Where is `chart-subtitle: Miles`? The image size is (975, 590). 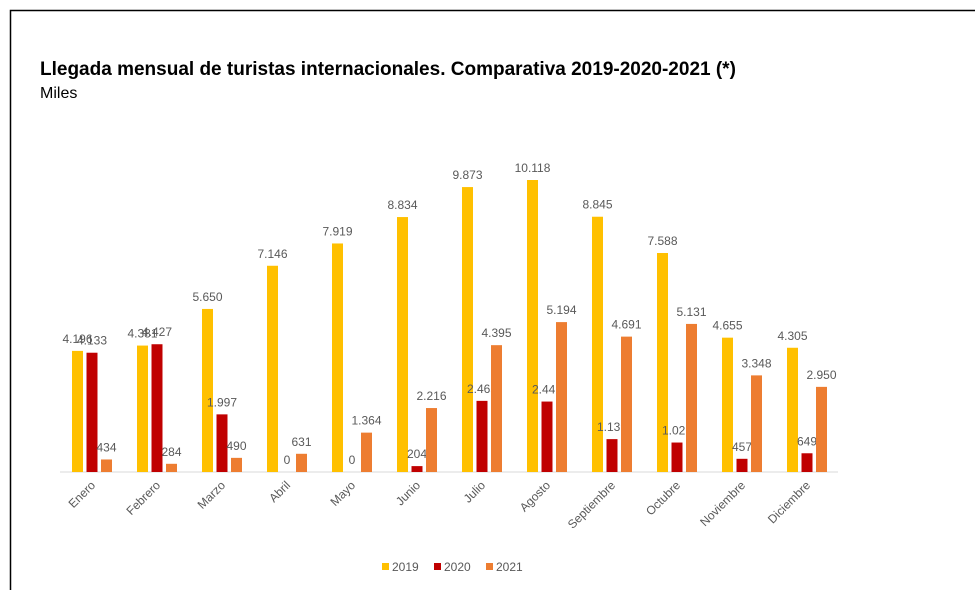 chart-subtitle: Miles is located at coordinates (58, 93).